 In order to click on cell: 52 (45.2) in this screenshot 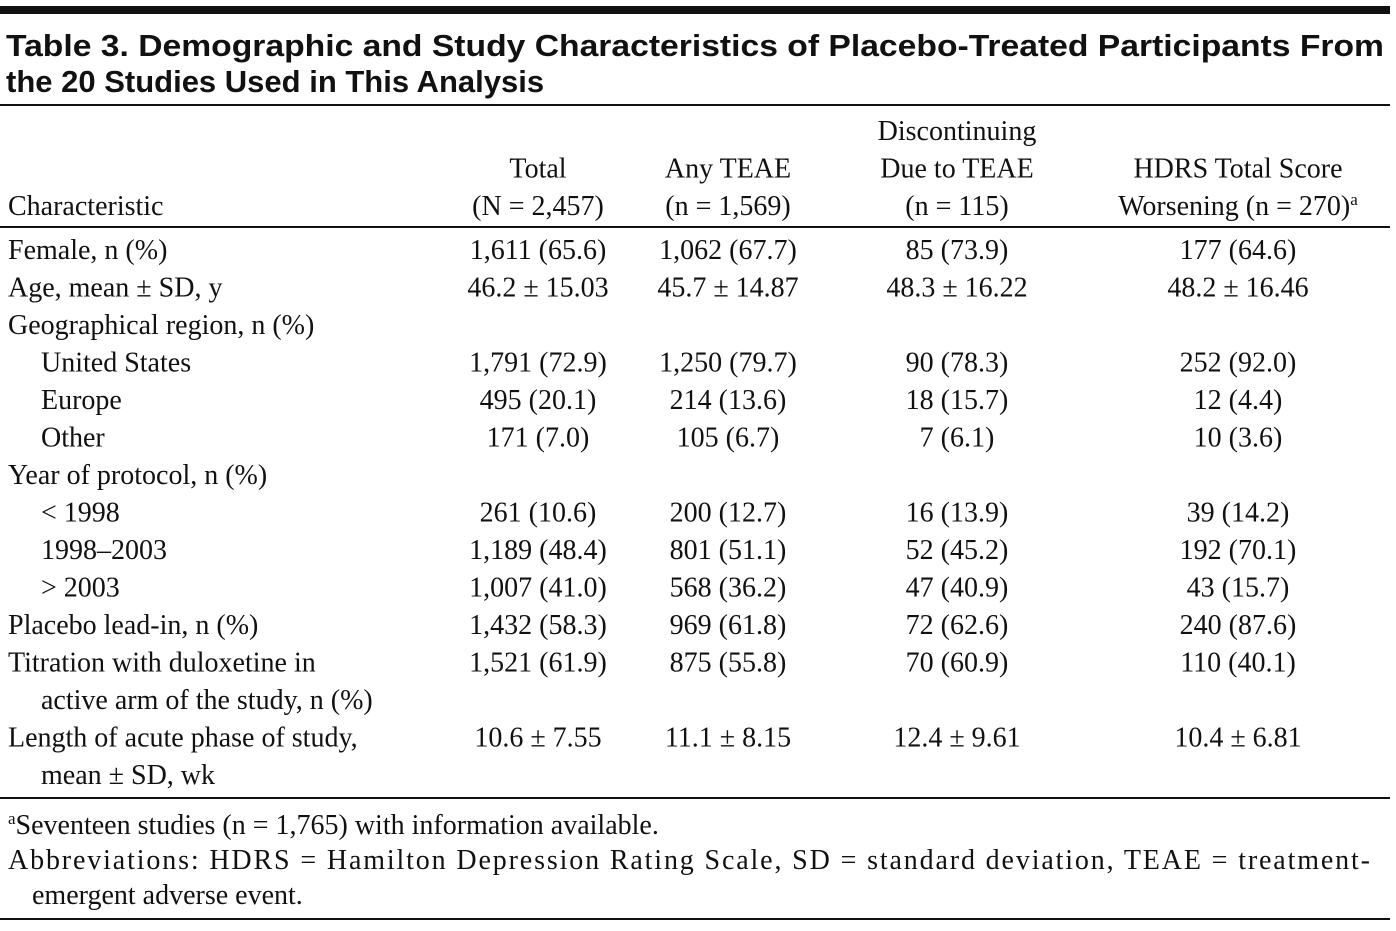, I will do `click(957, 550)`.